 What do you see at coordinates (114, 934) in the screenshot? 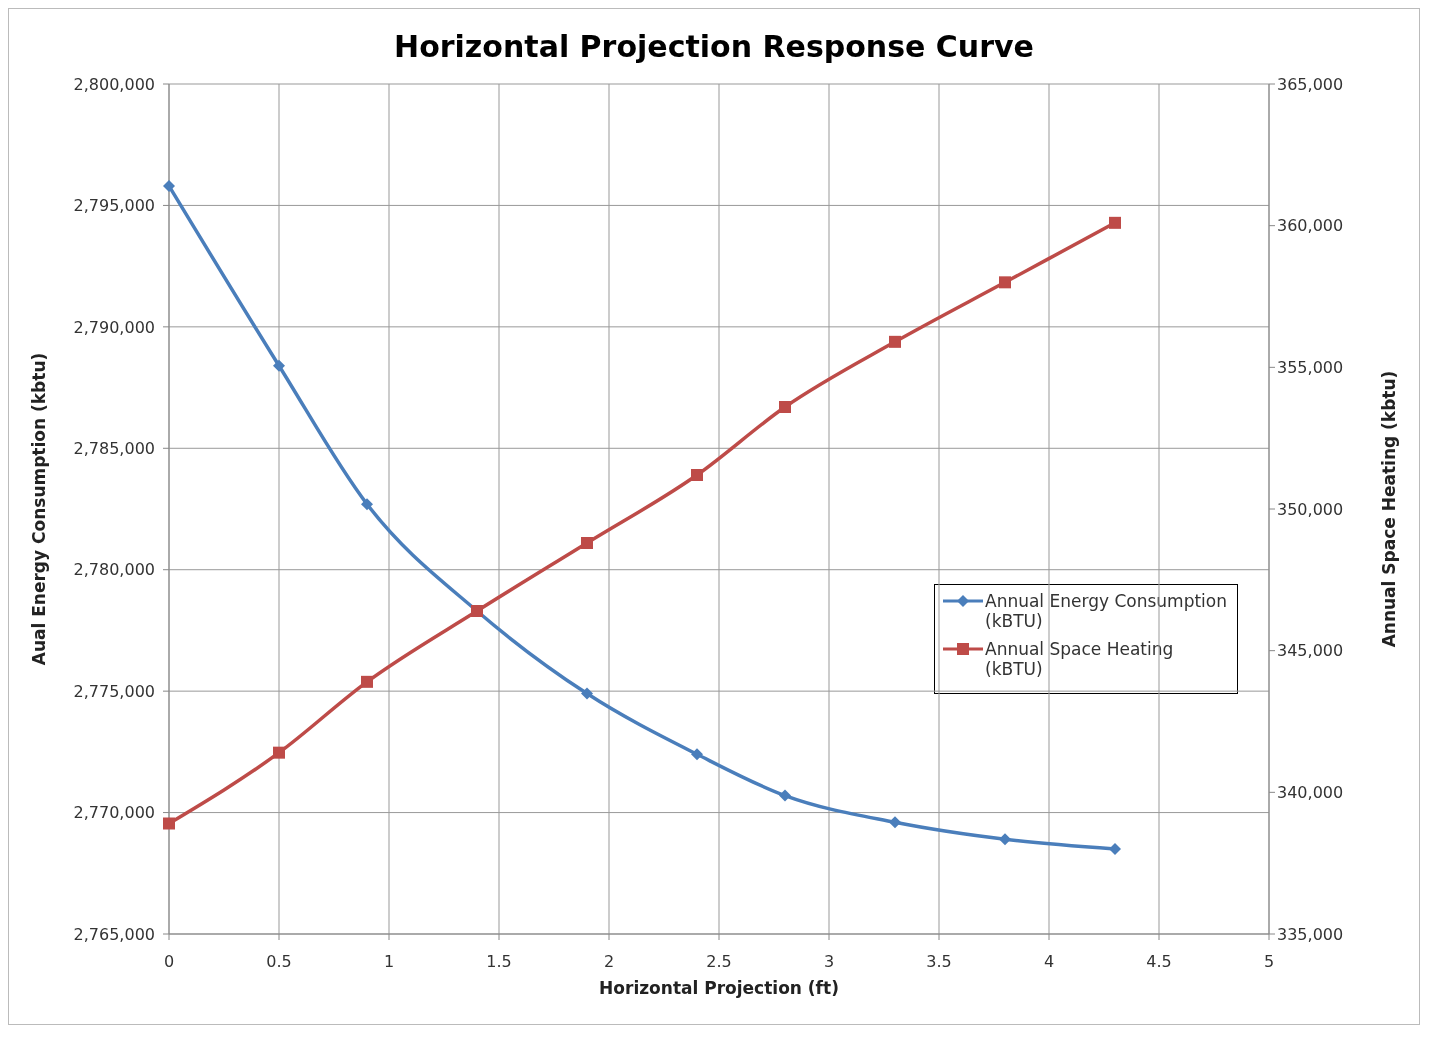
I see `y-tick-label: 2,765,000` at bounding box center [114, 934].